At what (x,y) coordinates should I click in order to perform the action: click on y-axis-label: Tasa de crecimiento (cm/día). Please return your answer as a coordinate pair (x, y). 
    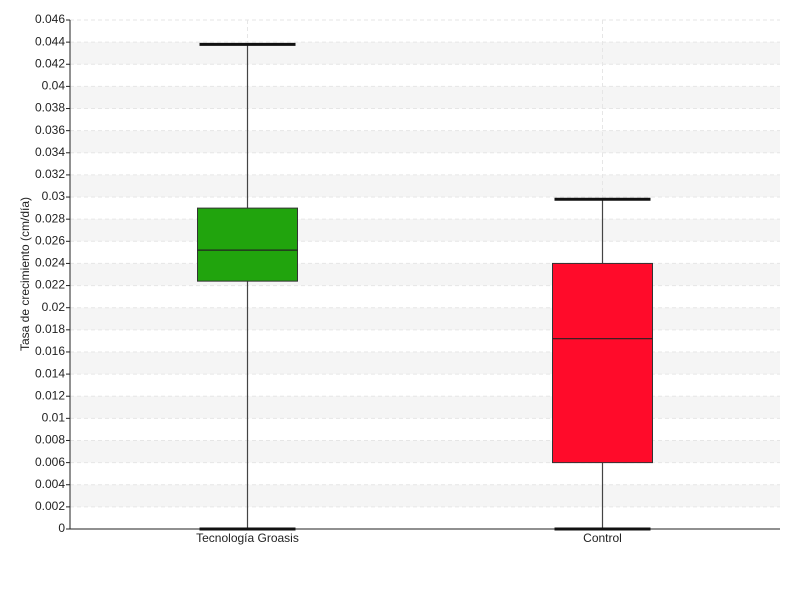
    Looking at the image, I should click on (25, 274).